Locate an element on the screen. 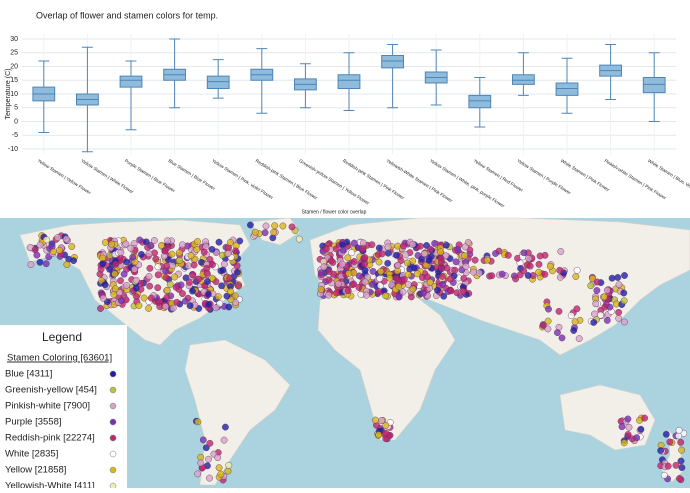  y-tick-label: 0 is located at coordinates (16, 121).